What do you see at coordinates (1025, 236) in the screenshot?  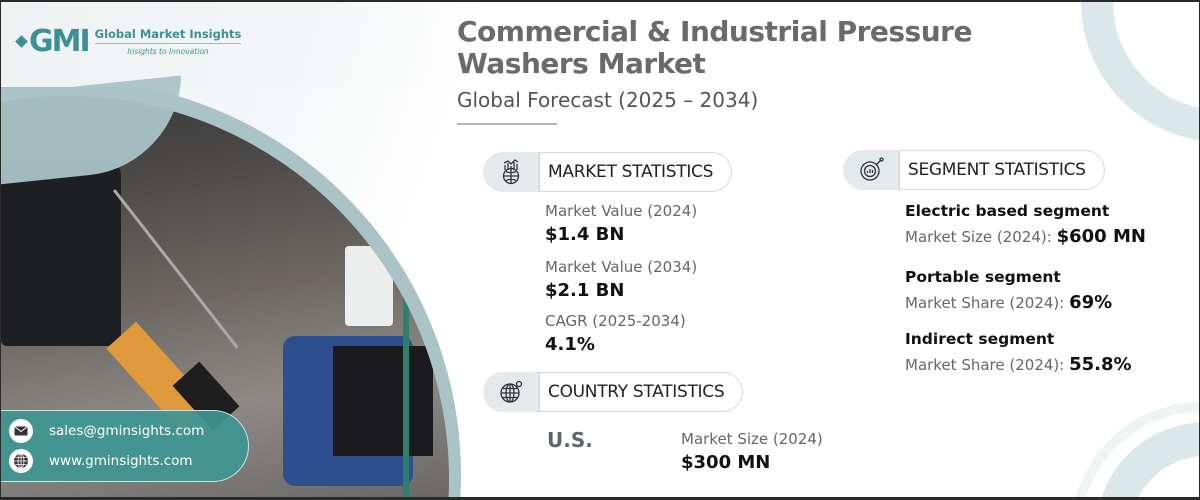 I see `segment-electric-line: Market Size (2024): $600 MN` at bounding box center [1025, 236].